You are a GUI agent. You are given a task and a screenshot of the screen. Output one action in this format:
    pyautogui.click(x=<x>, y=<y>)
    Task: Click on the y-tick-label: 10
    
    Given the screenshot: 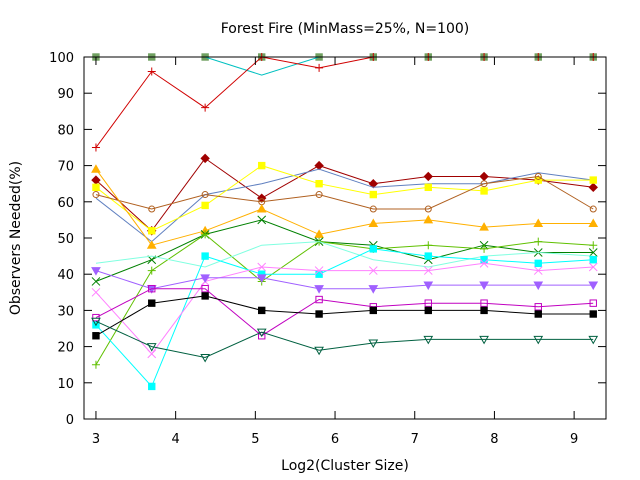 What is the action you would take?
    pyautogui.click(x=65, y=384)
    